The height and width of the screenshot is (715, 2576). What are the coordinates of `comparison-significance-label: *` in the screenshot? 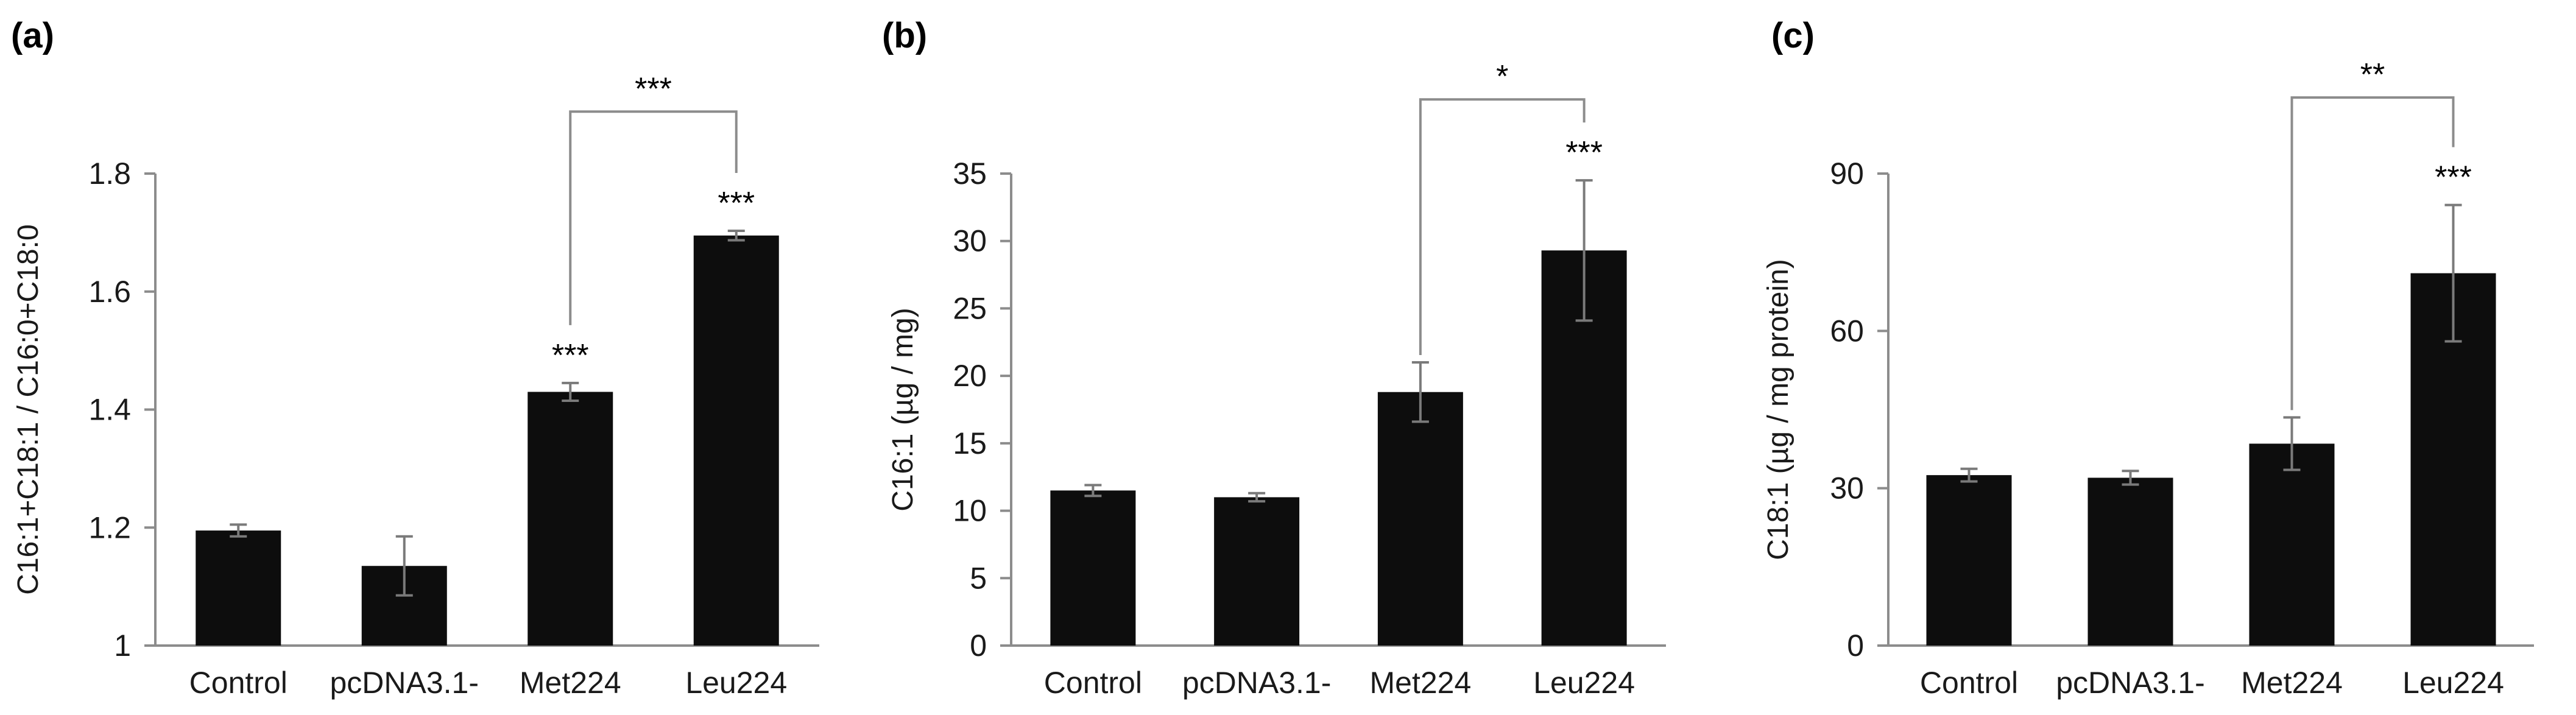 It's located at (1502, 76).